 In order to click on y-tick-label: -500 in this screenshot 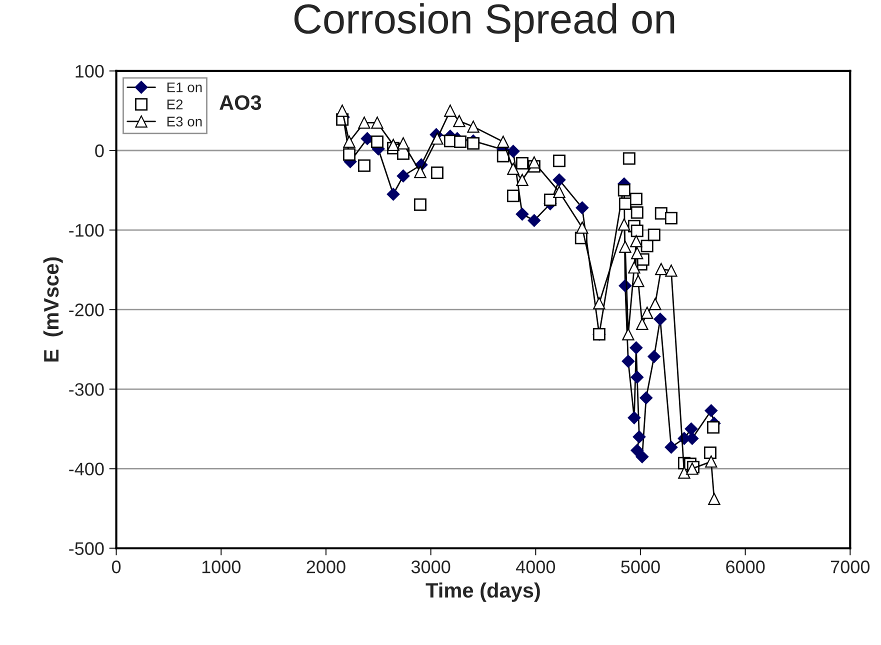, I will do `click(86, 548)`.